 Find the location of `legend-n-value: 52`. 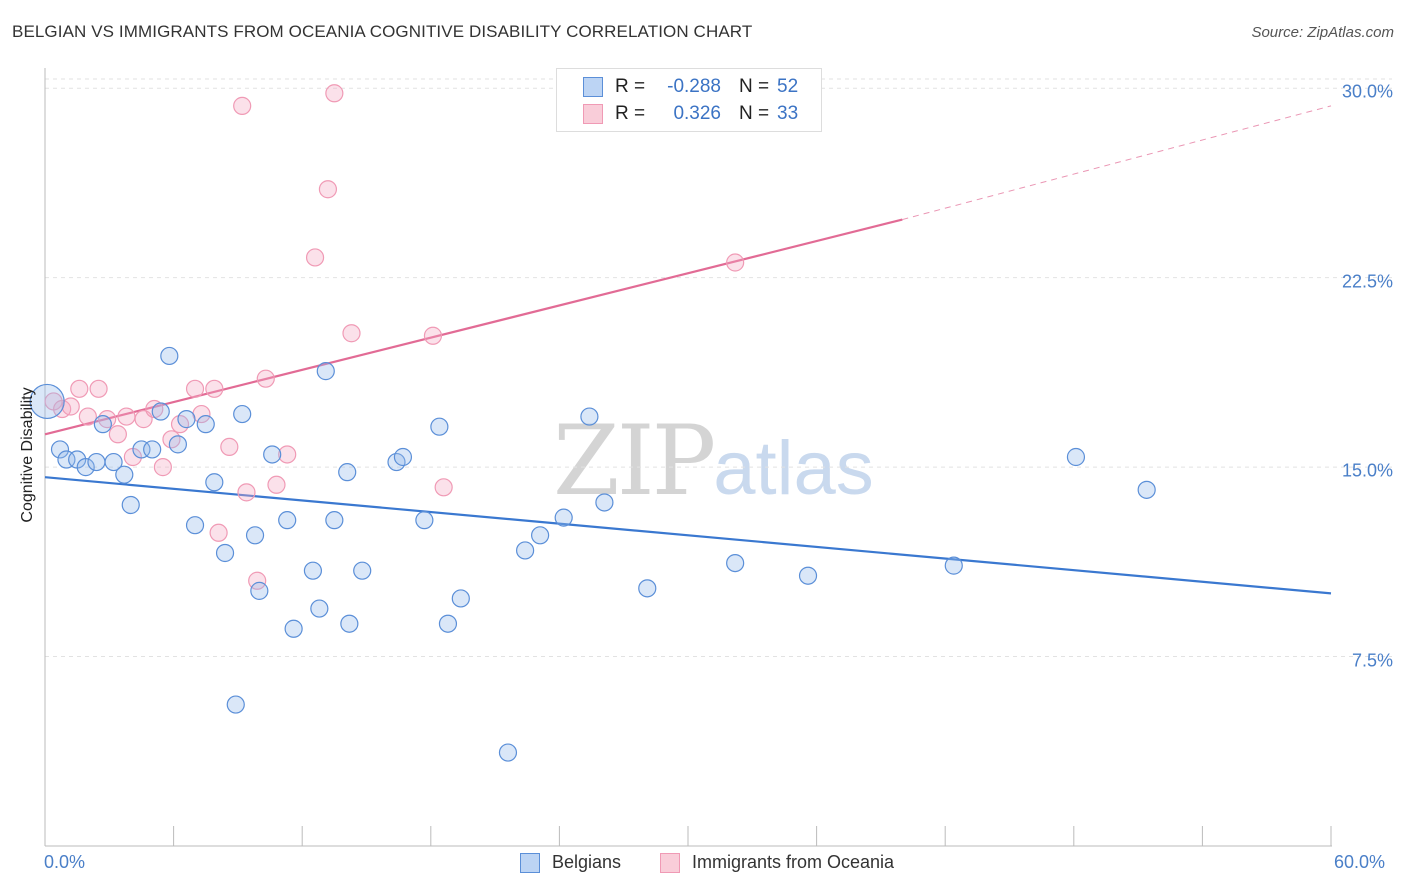

legend-n-value: 52 is located at coordinates (788, 86).